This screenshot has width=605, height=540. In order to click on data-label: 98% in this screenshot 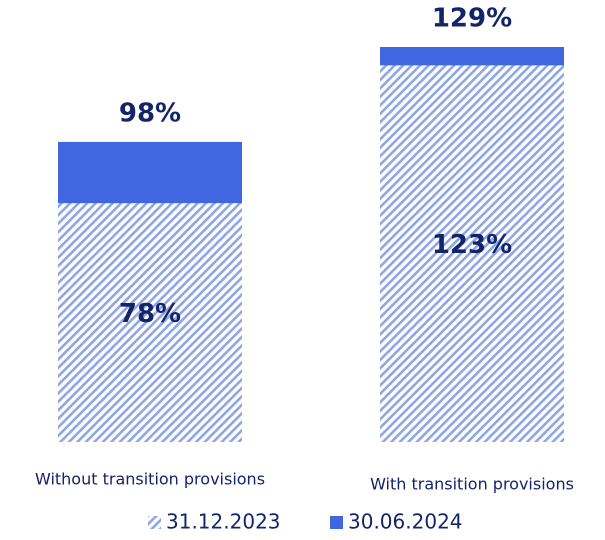, I will do `click(150, 113)`.